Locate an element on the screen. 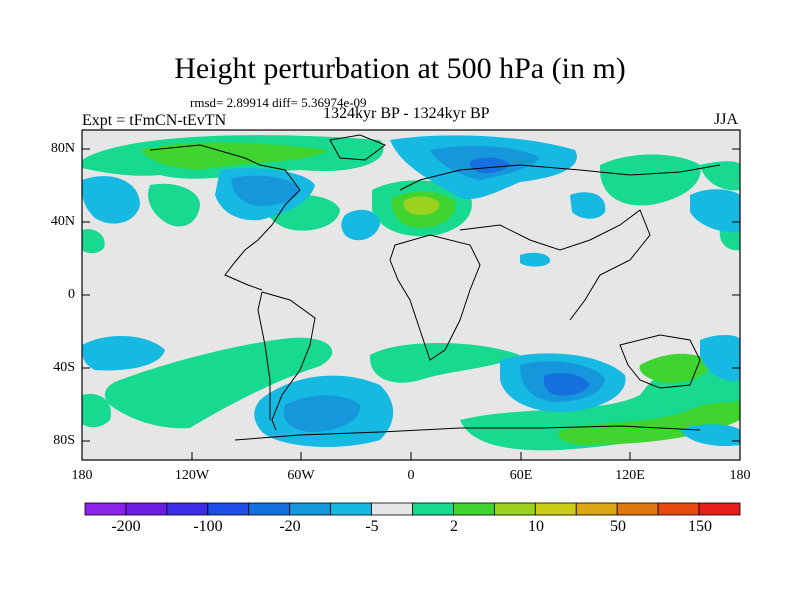 The width and height of the screenshot is (800, 600). lon-label-180-west: 180 is located at coordinates (82, 475).